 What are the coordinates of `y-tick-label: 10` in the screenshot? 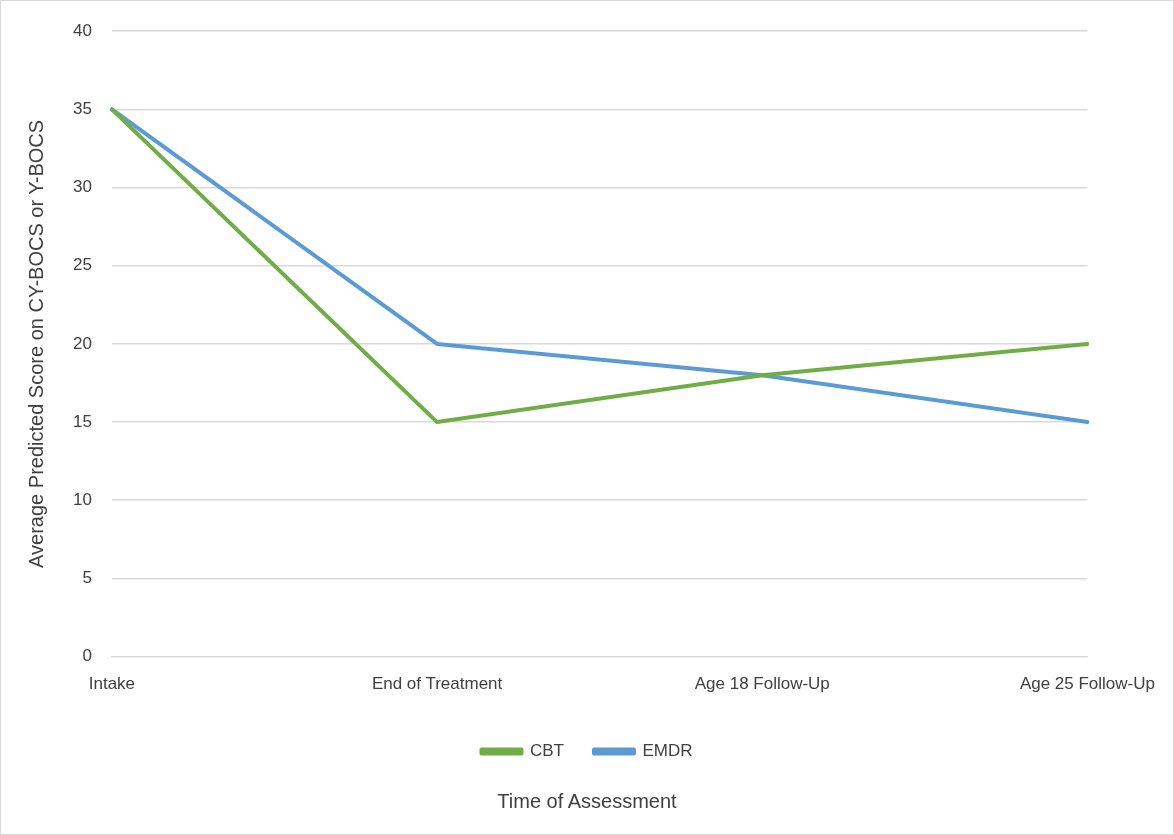 It's located at (82, 499).